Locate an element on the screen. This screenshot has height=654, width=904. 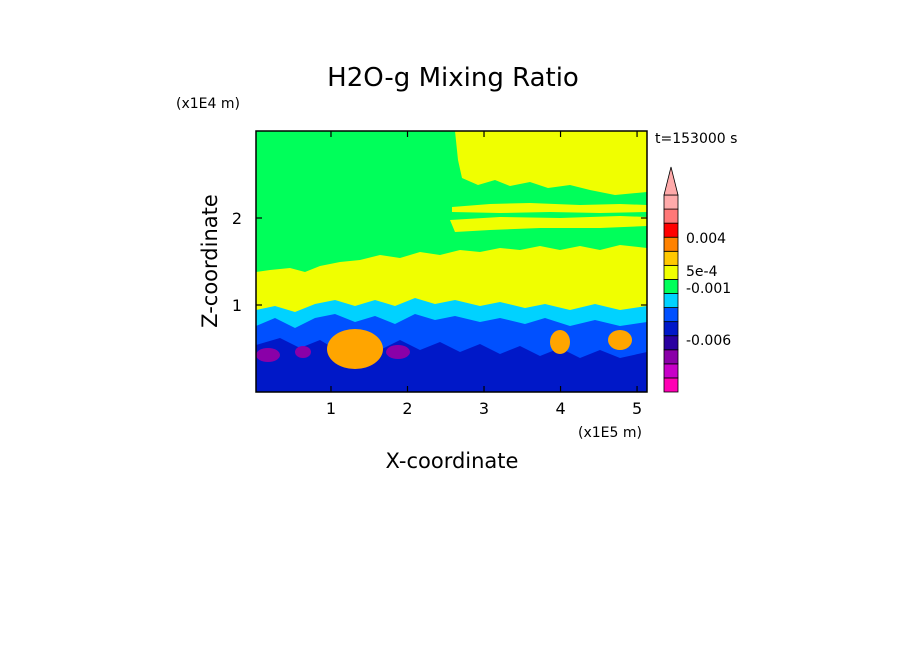
y-axis-ticks: 12 is located at coordinates (439, 262).